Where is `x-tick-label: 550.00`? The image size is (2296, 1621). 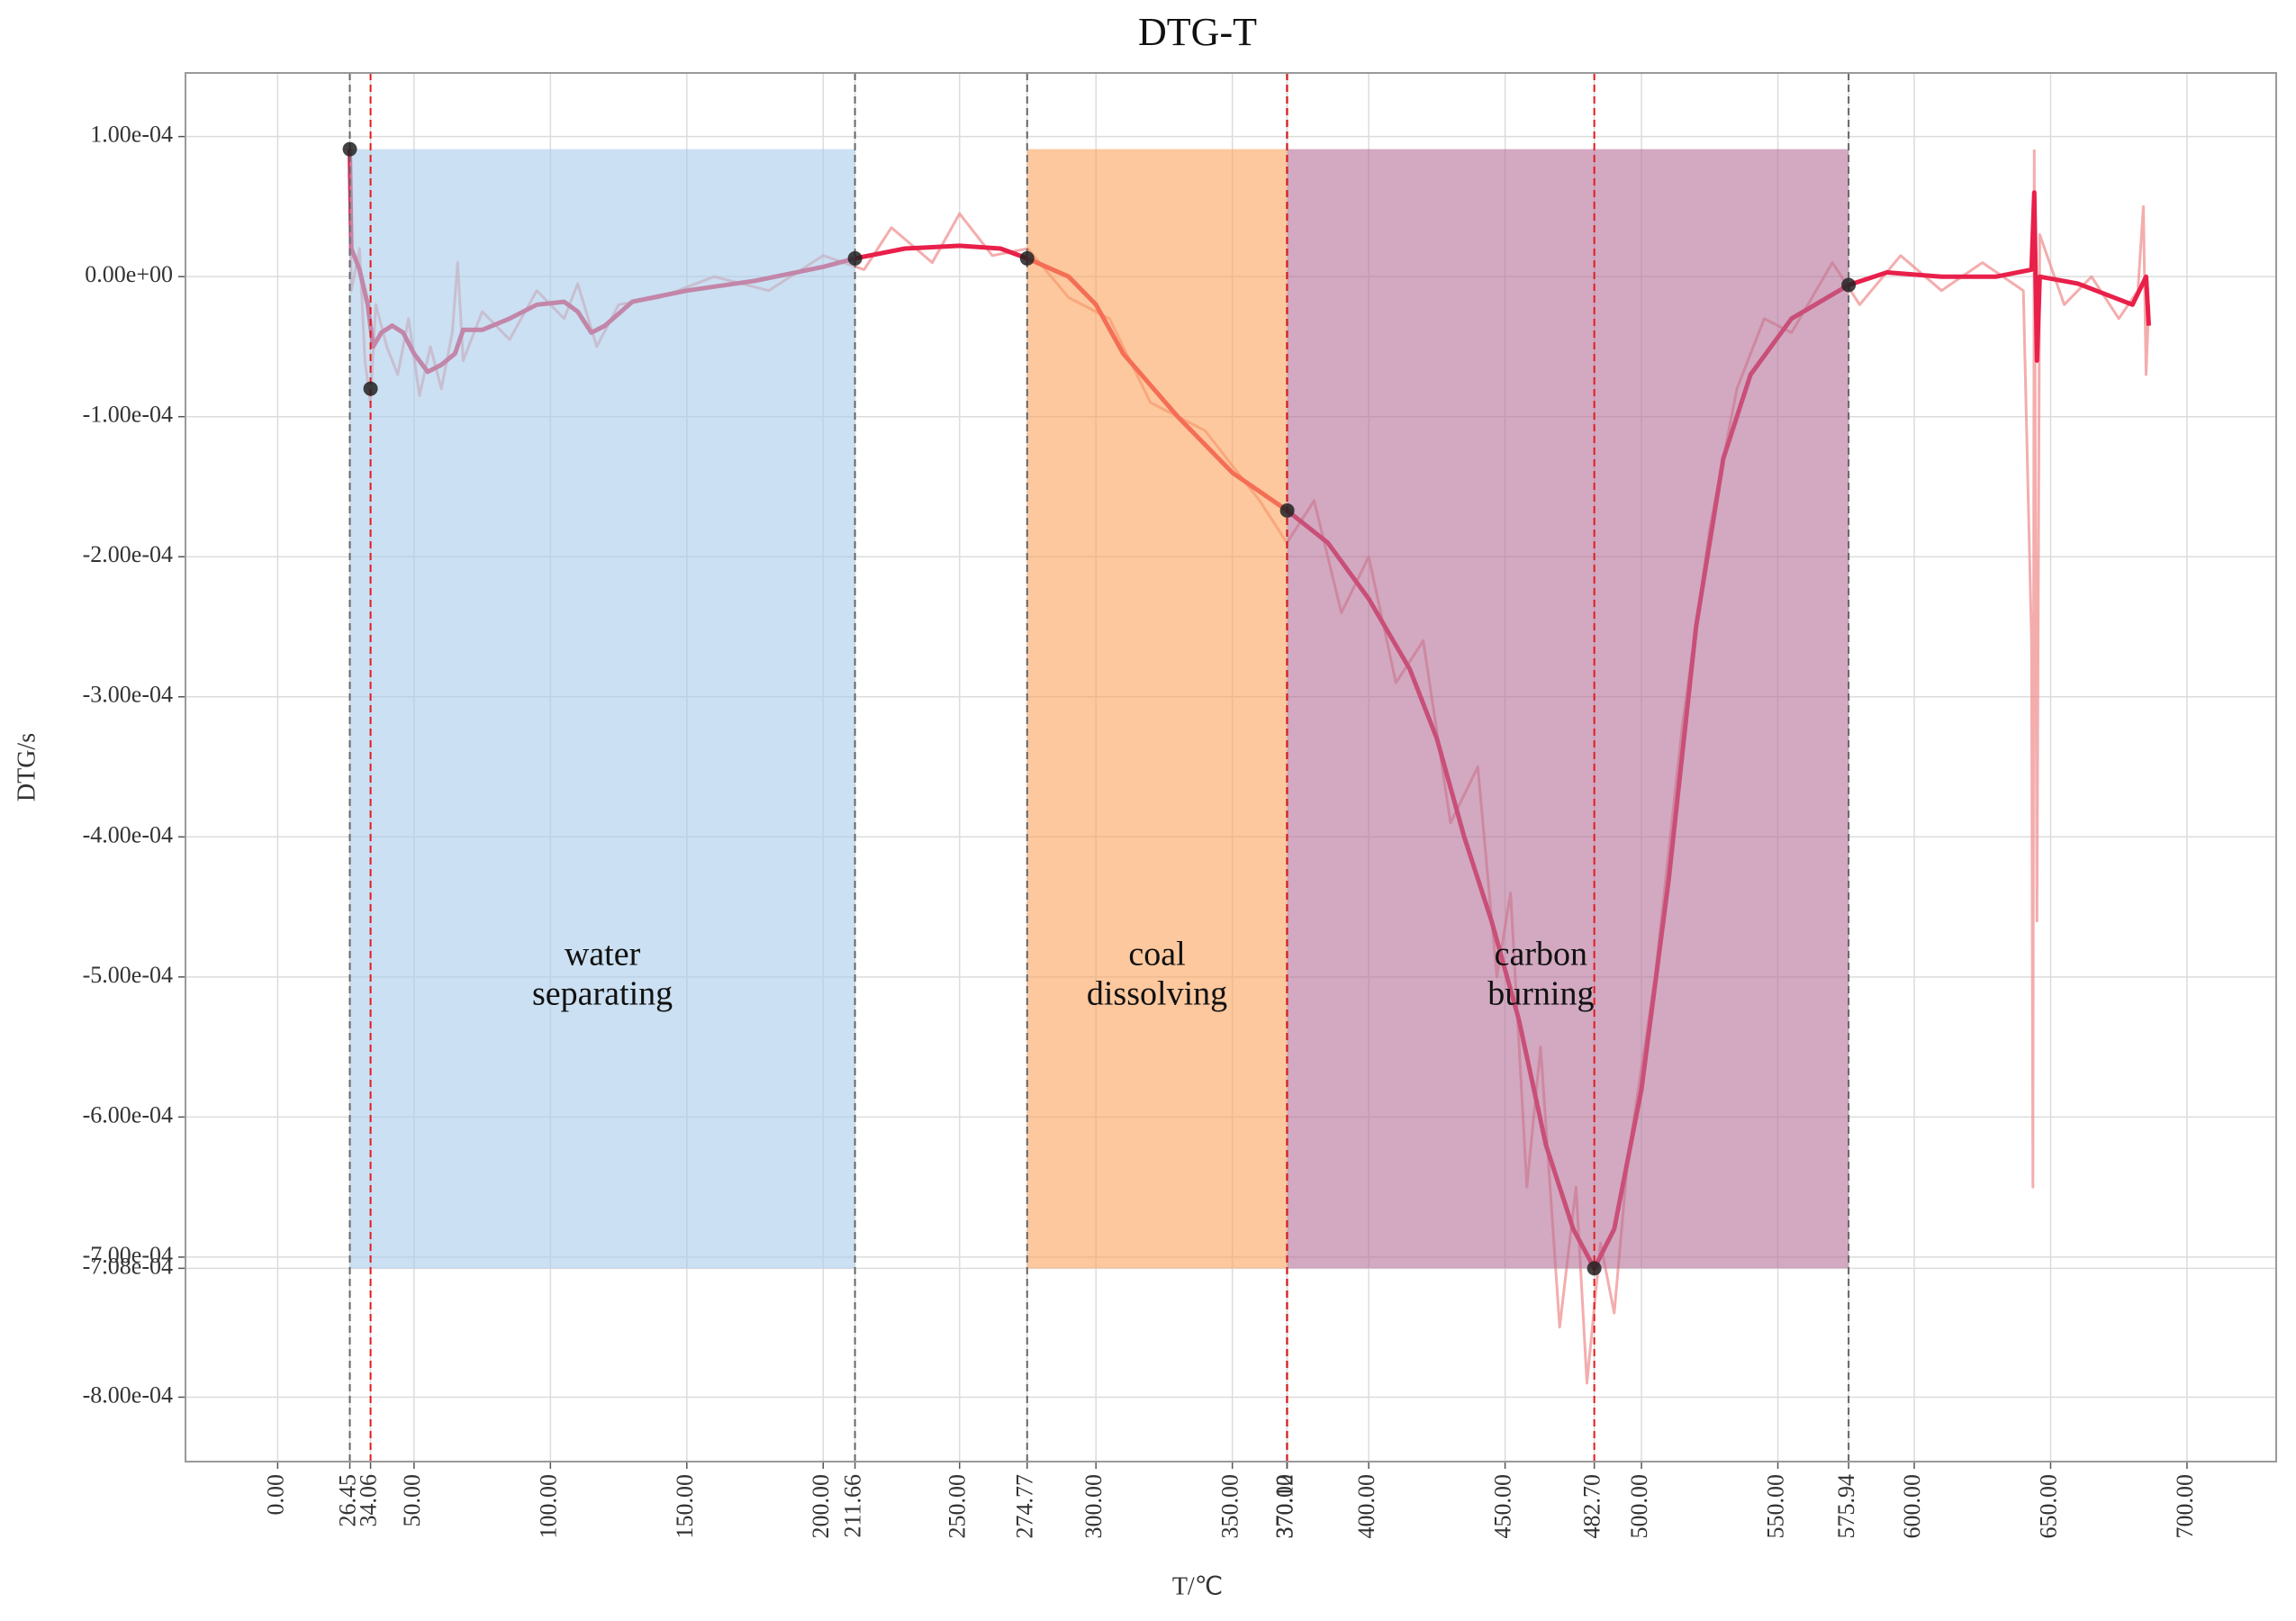
x-tick-label: 550.00 is located at coordinates (1776, 1506).